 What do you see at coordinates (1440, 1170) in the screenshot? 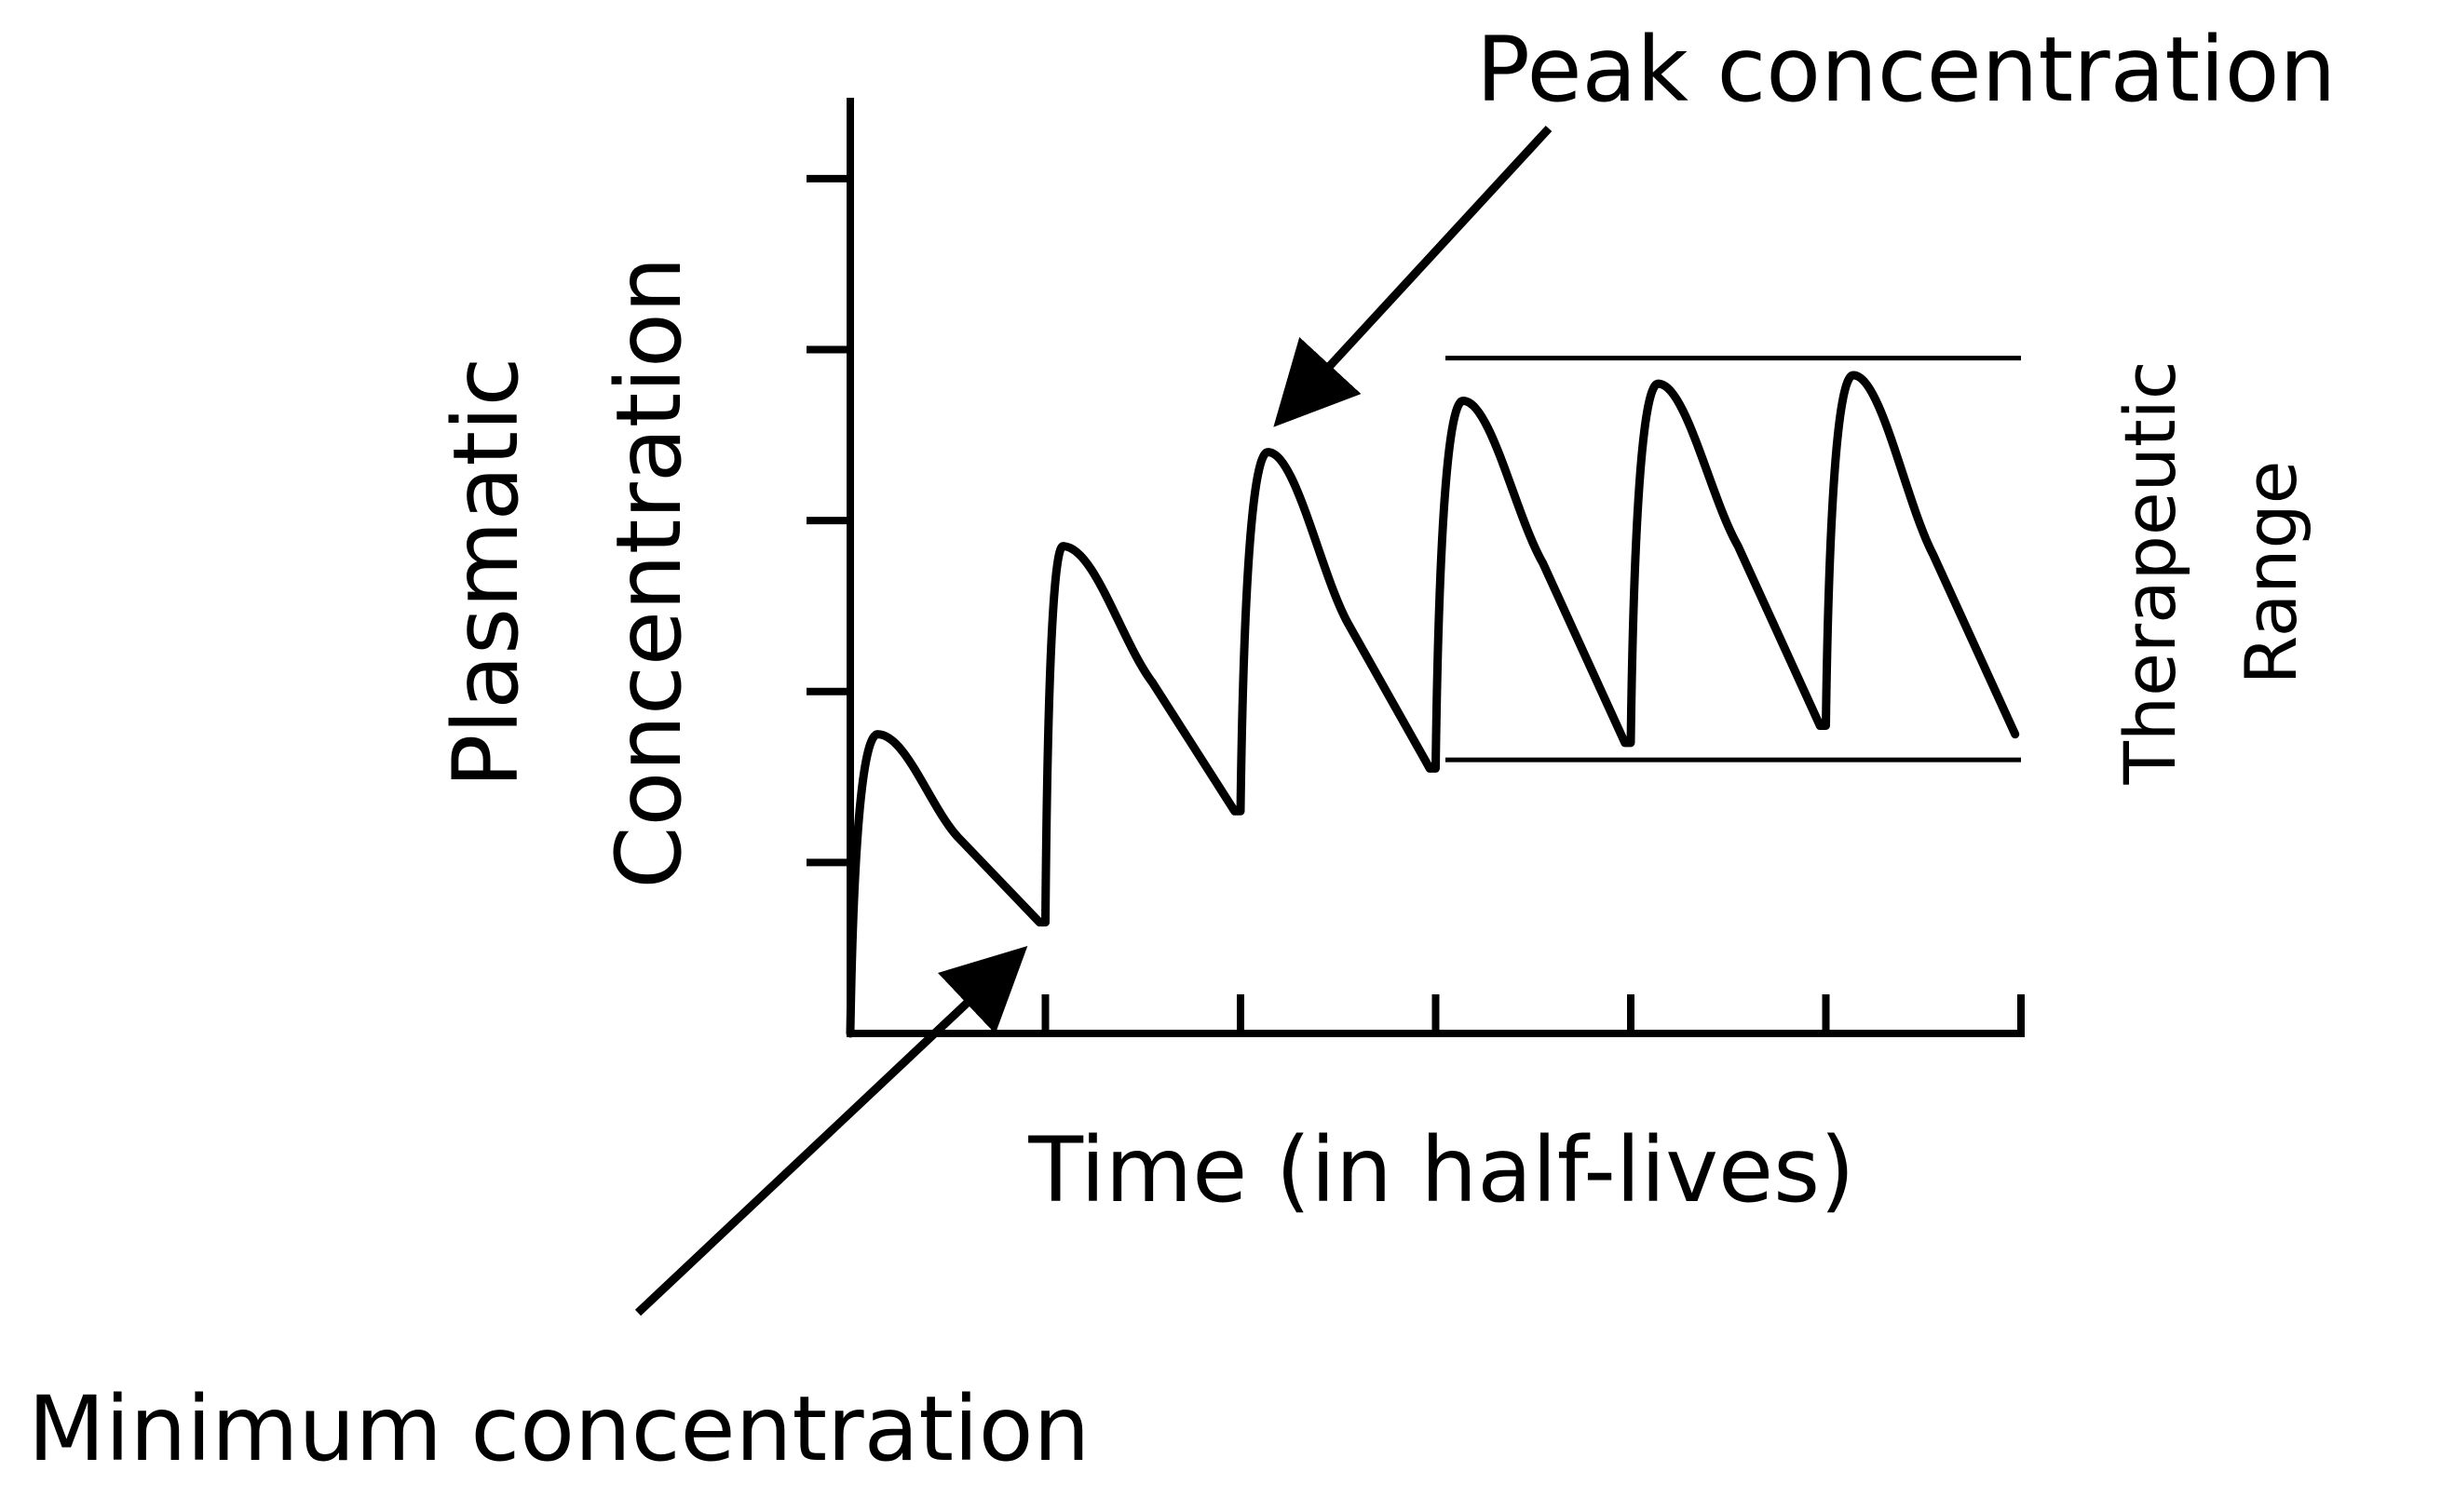
I see `x-axis-label: Time (in half-lives)` at bounding box center [1440, 1170].